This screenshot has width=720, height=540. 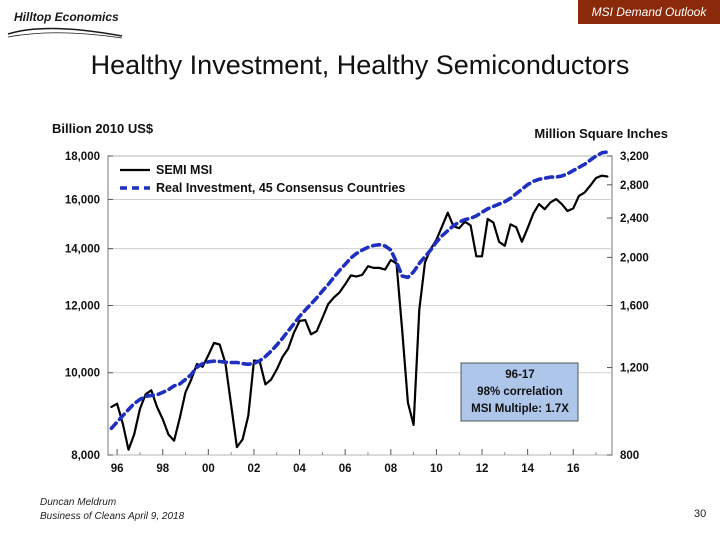 What do you see at coordinates (634, 157) in the screenshot?
I see `right-tick-label: 3,200` at bounding box center [634, 157].